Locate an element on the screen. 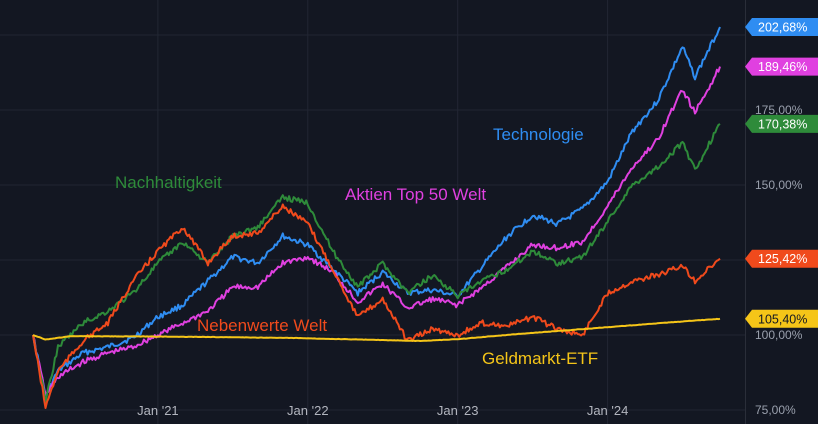 The width and height of the screenshot is (818, 424). series-label-nachhaltigkeit: Nachhaltigkeit is located at coordinates (168, 182).